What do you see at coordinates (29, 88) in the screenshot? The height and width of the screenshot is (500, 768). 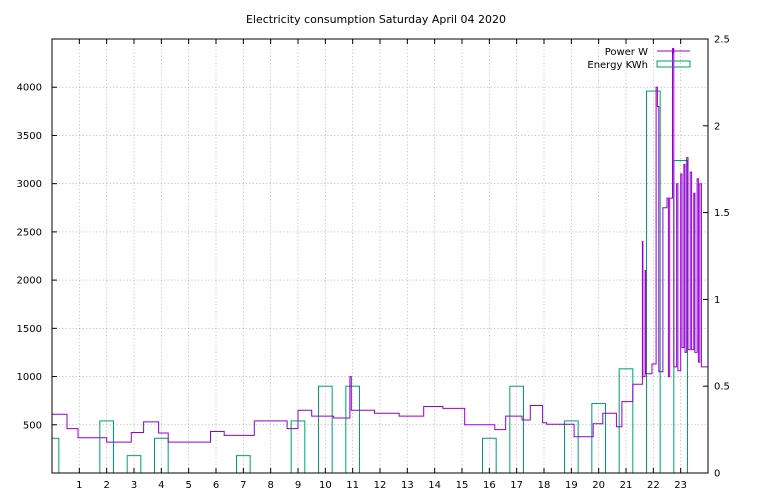 I see `y-left-tick-label: 4000` at bounding box center [29, 88].